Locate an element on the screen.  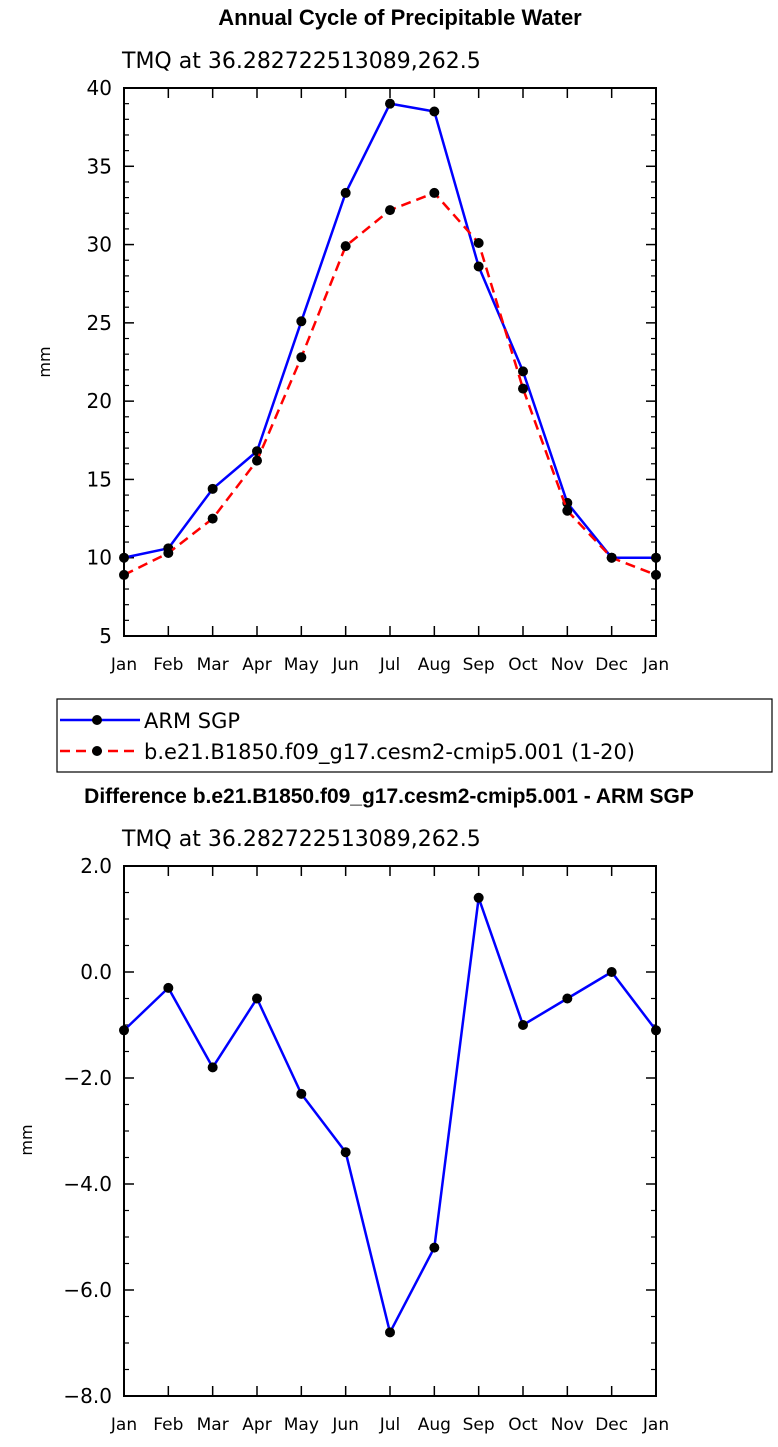
y-tick-label: 20 is located at coordinates (99, 401).